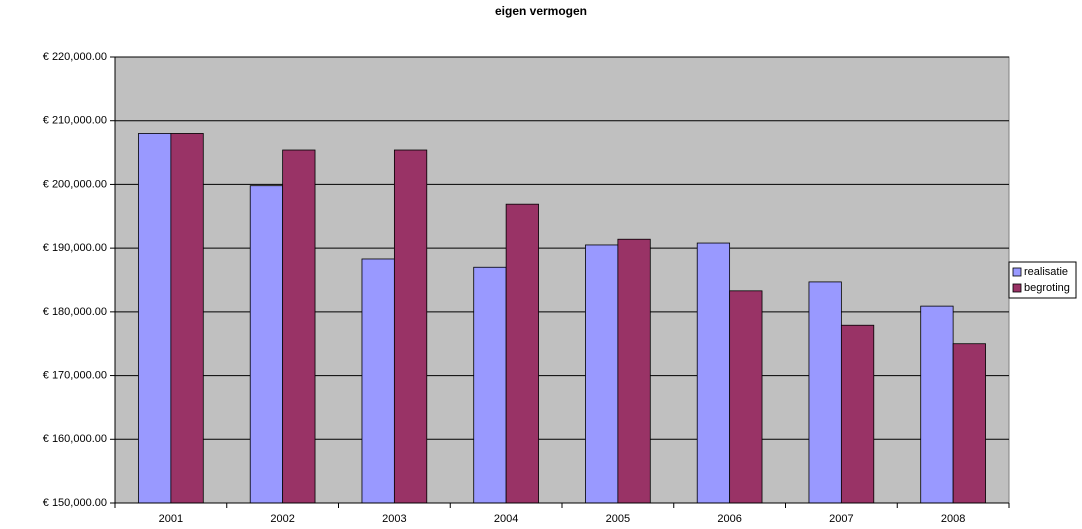 The width and height of the screenshot is (1082, 529). Describe the element at coordinates (75, 57) in the screenshot. I see `y-tick-label: € 220,000.00` at that location.